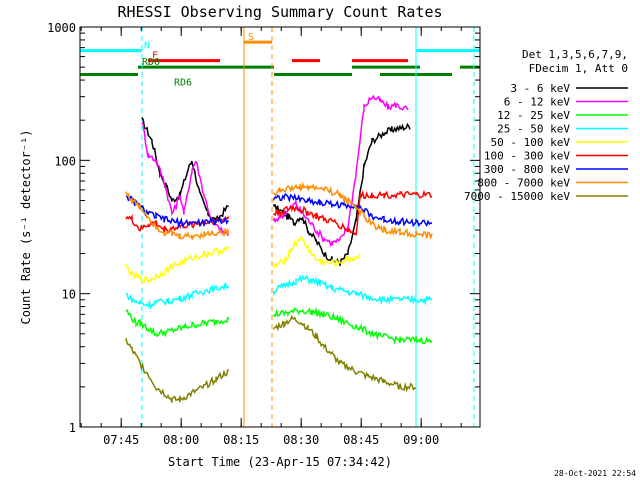 This screenshot has height=480, width=640. I want to click on legend-label: 100 - 300 keV, so click(527, 156).